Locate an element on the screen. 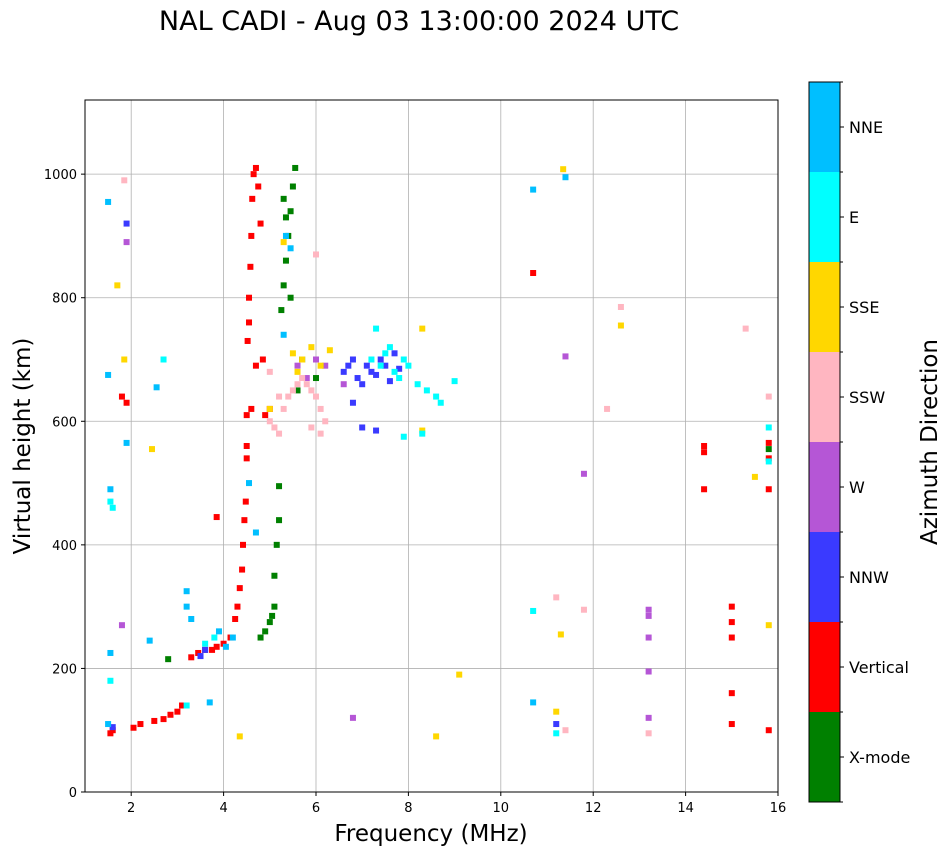 This screenshot has height=856, width=951. colorbar-title: Azimuth Direction is located at coordinates (930, 442).